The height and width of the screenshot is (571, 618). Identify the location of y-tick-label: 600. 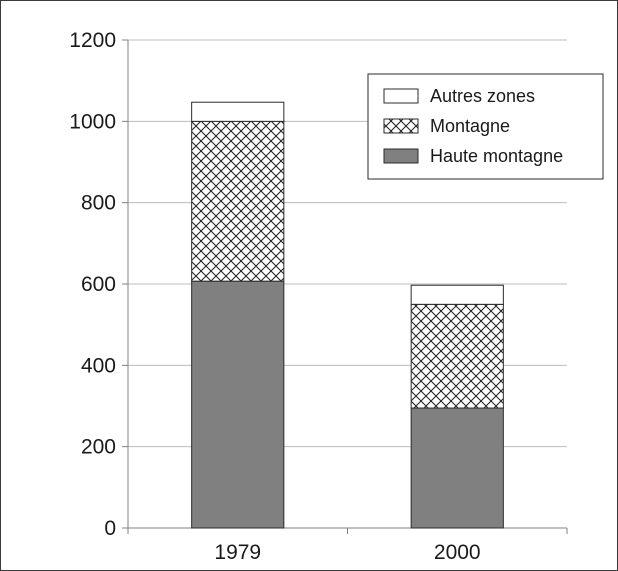
(98, 284).